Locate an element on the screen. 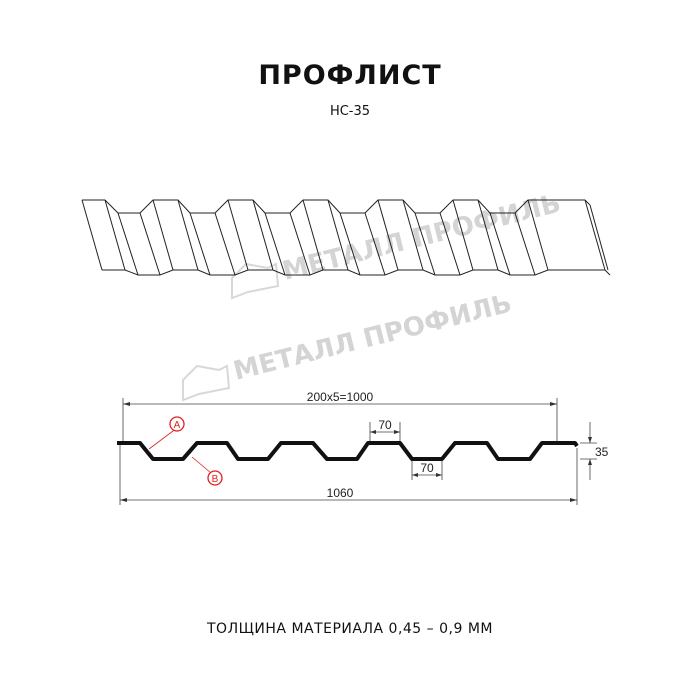  profile-cross-section is located at coordinates (348, 451).